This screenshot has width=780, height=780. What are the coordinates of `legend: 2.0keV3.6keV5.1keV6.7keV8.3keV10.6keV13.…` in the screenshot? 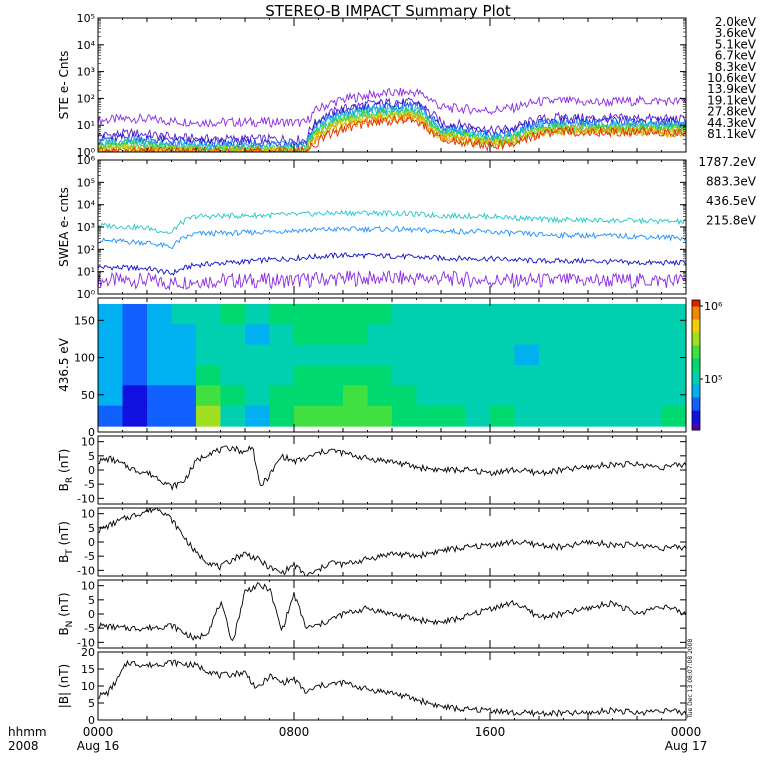 It's located at (727, 121).